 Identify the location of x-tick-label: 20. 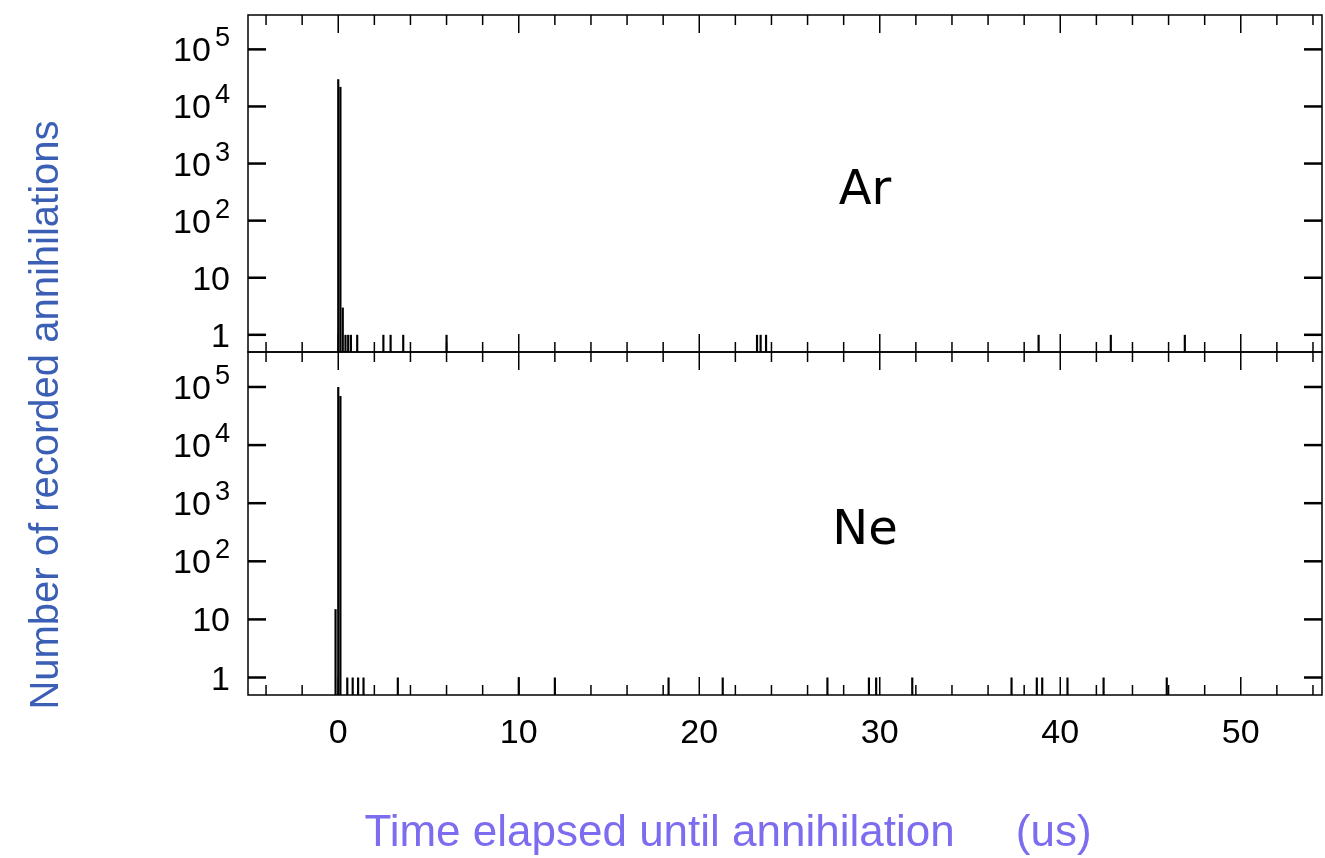
(699, 731).